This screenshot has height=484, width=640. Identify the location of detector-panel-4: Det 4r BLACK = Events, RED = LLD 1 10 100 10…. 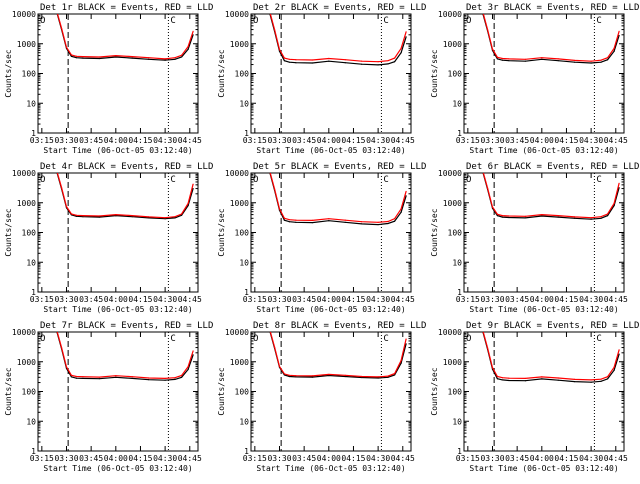
(108, 238).